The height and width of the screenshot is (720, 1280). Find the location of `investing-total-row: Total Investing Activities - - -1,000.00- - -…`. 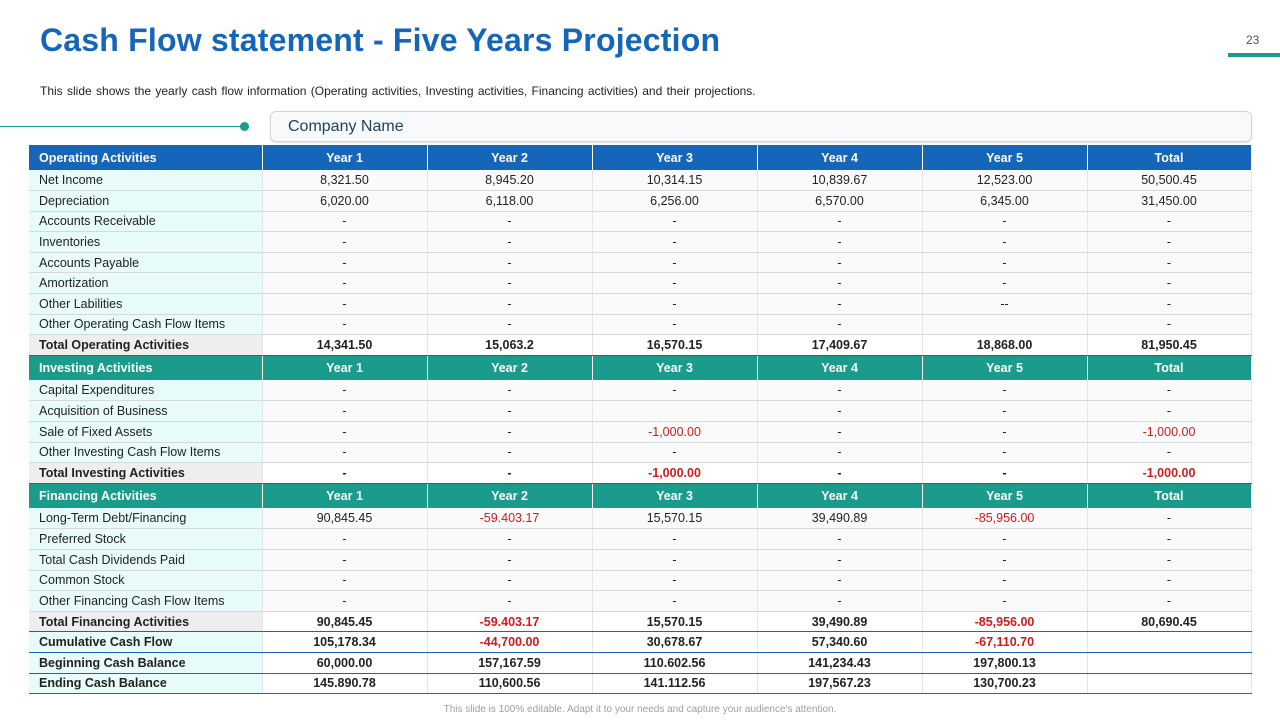

investing-total-row: Total Investing Activities - - -1,000.00- - -… is located at coordinates (640, 473).